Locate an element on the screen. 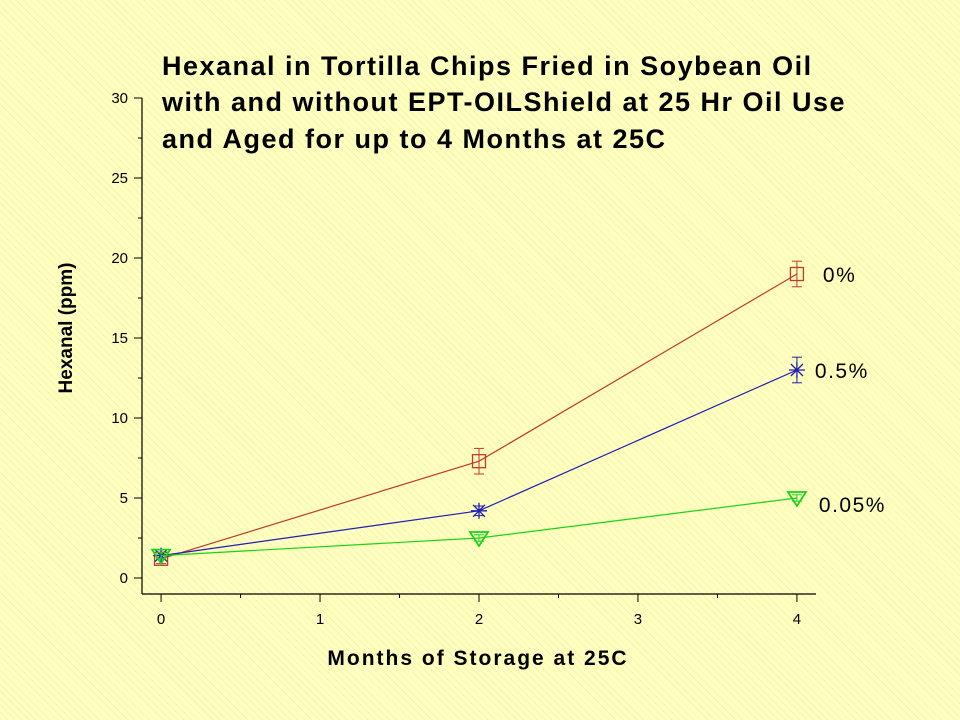 The height and width of the screenshot is (720, 960). chart-title-line-3: and Aged for up to 4 Months at 25C is located at coordinates (414, 139).